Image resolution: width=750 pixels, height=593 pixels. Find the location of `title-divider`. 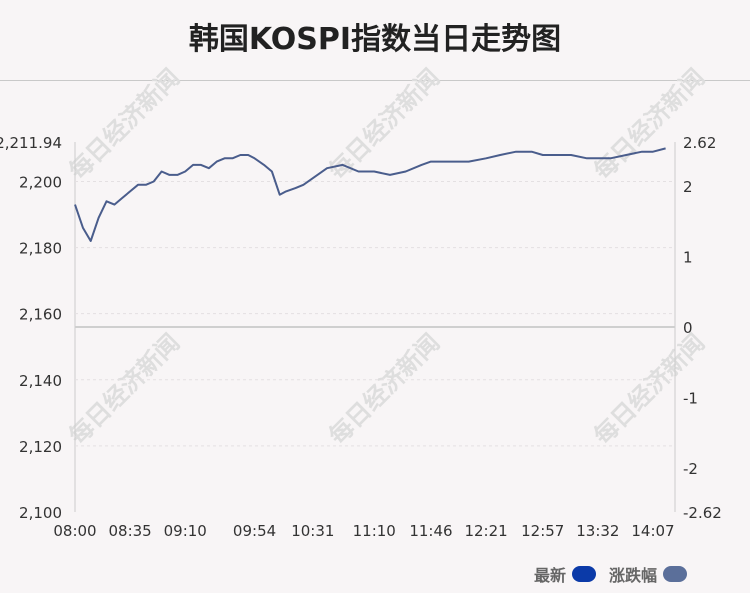

title-divider is located at coordinates (375, 80).